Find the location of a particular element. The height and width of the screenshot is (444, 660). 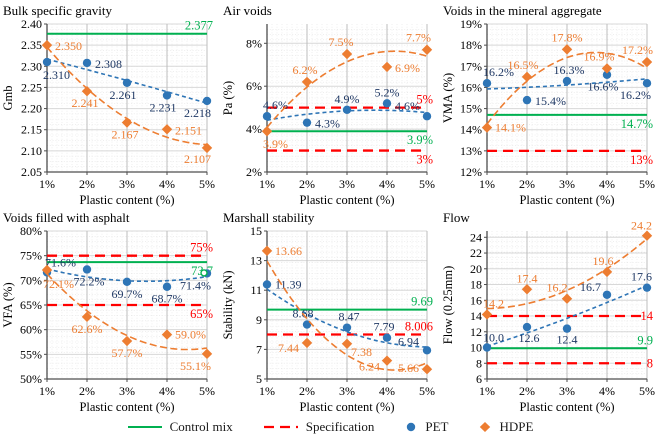

data-label: 62.6% is located at coordinates (87, 329).